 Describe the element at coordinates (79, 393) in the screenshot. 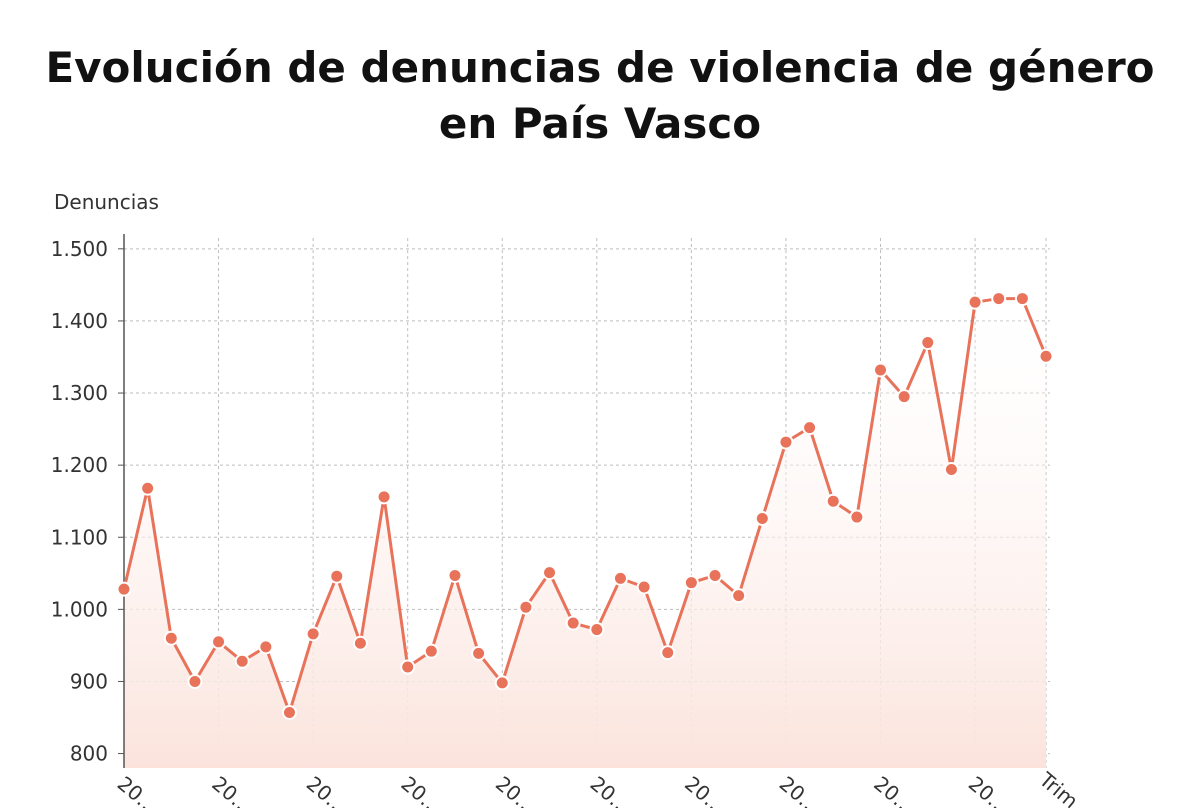

I see `y-tick-label: 1.300` at that location.